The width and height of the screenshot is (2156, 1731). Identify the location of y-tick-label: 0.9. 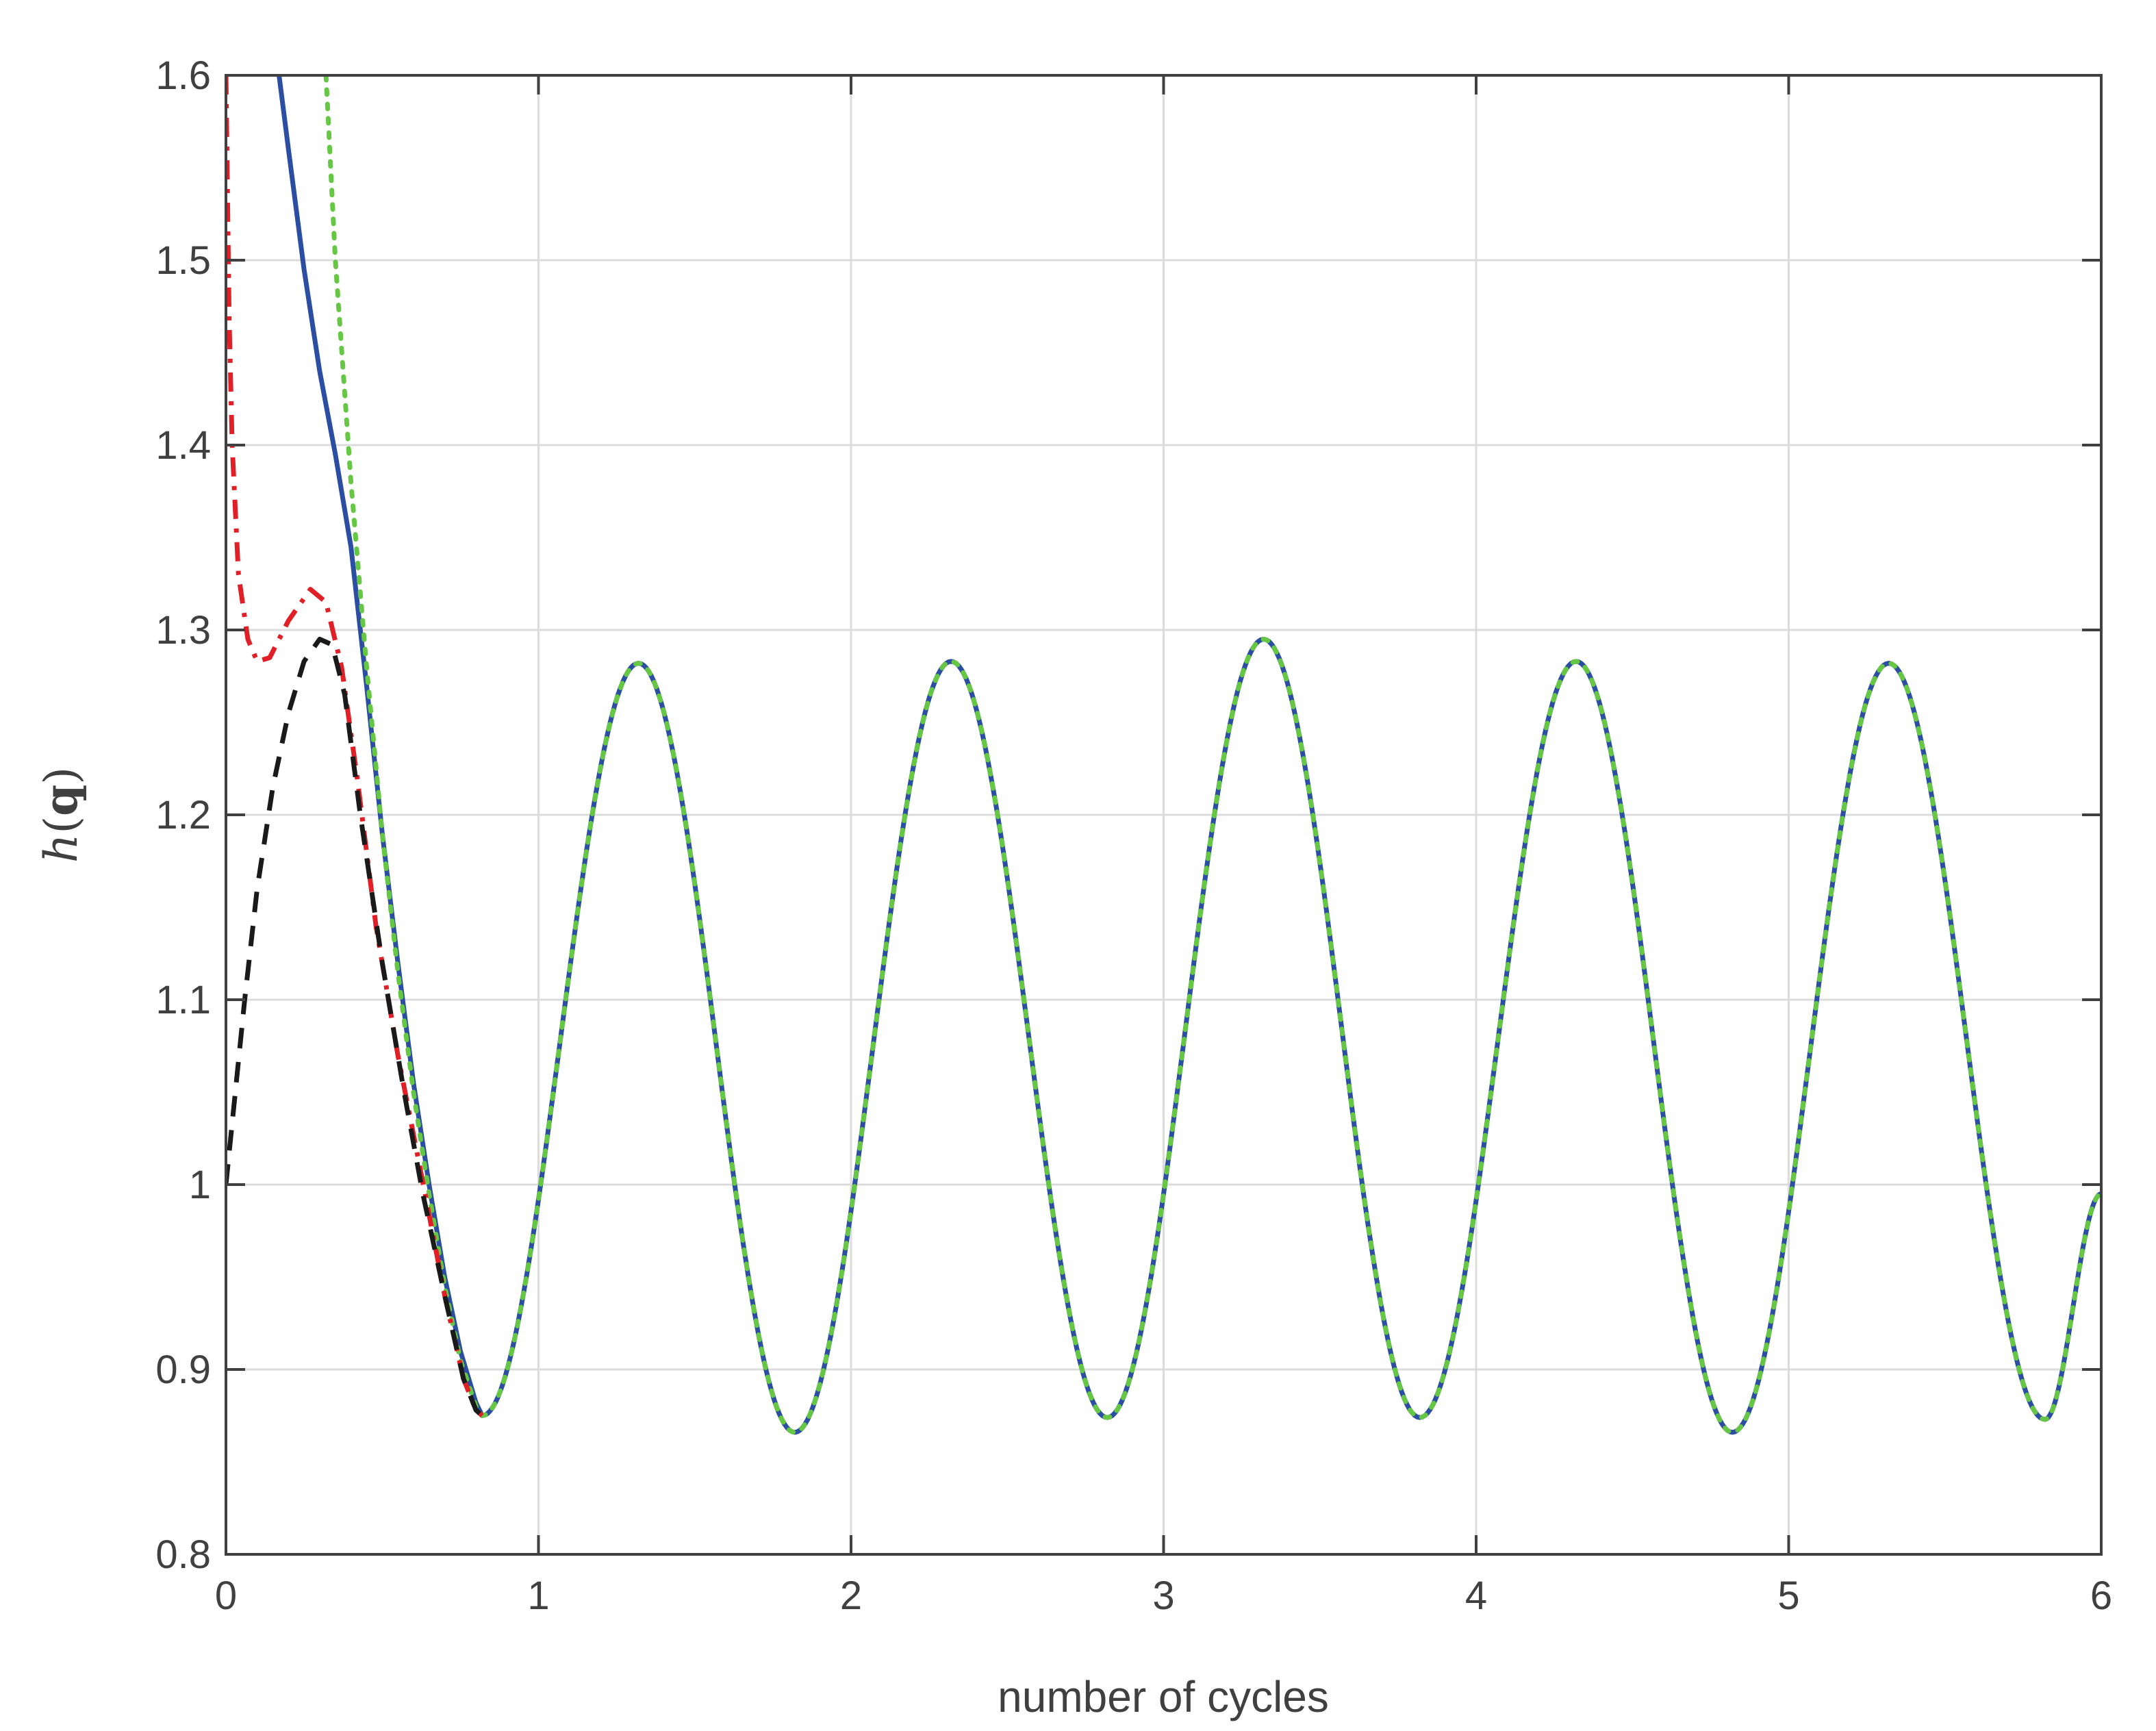
(183, 1370).